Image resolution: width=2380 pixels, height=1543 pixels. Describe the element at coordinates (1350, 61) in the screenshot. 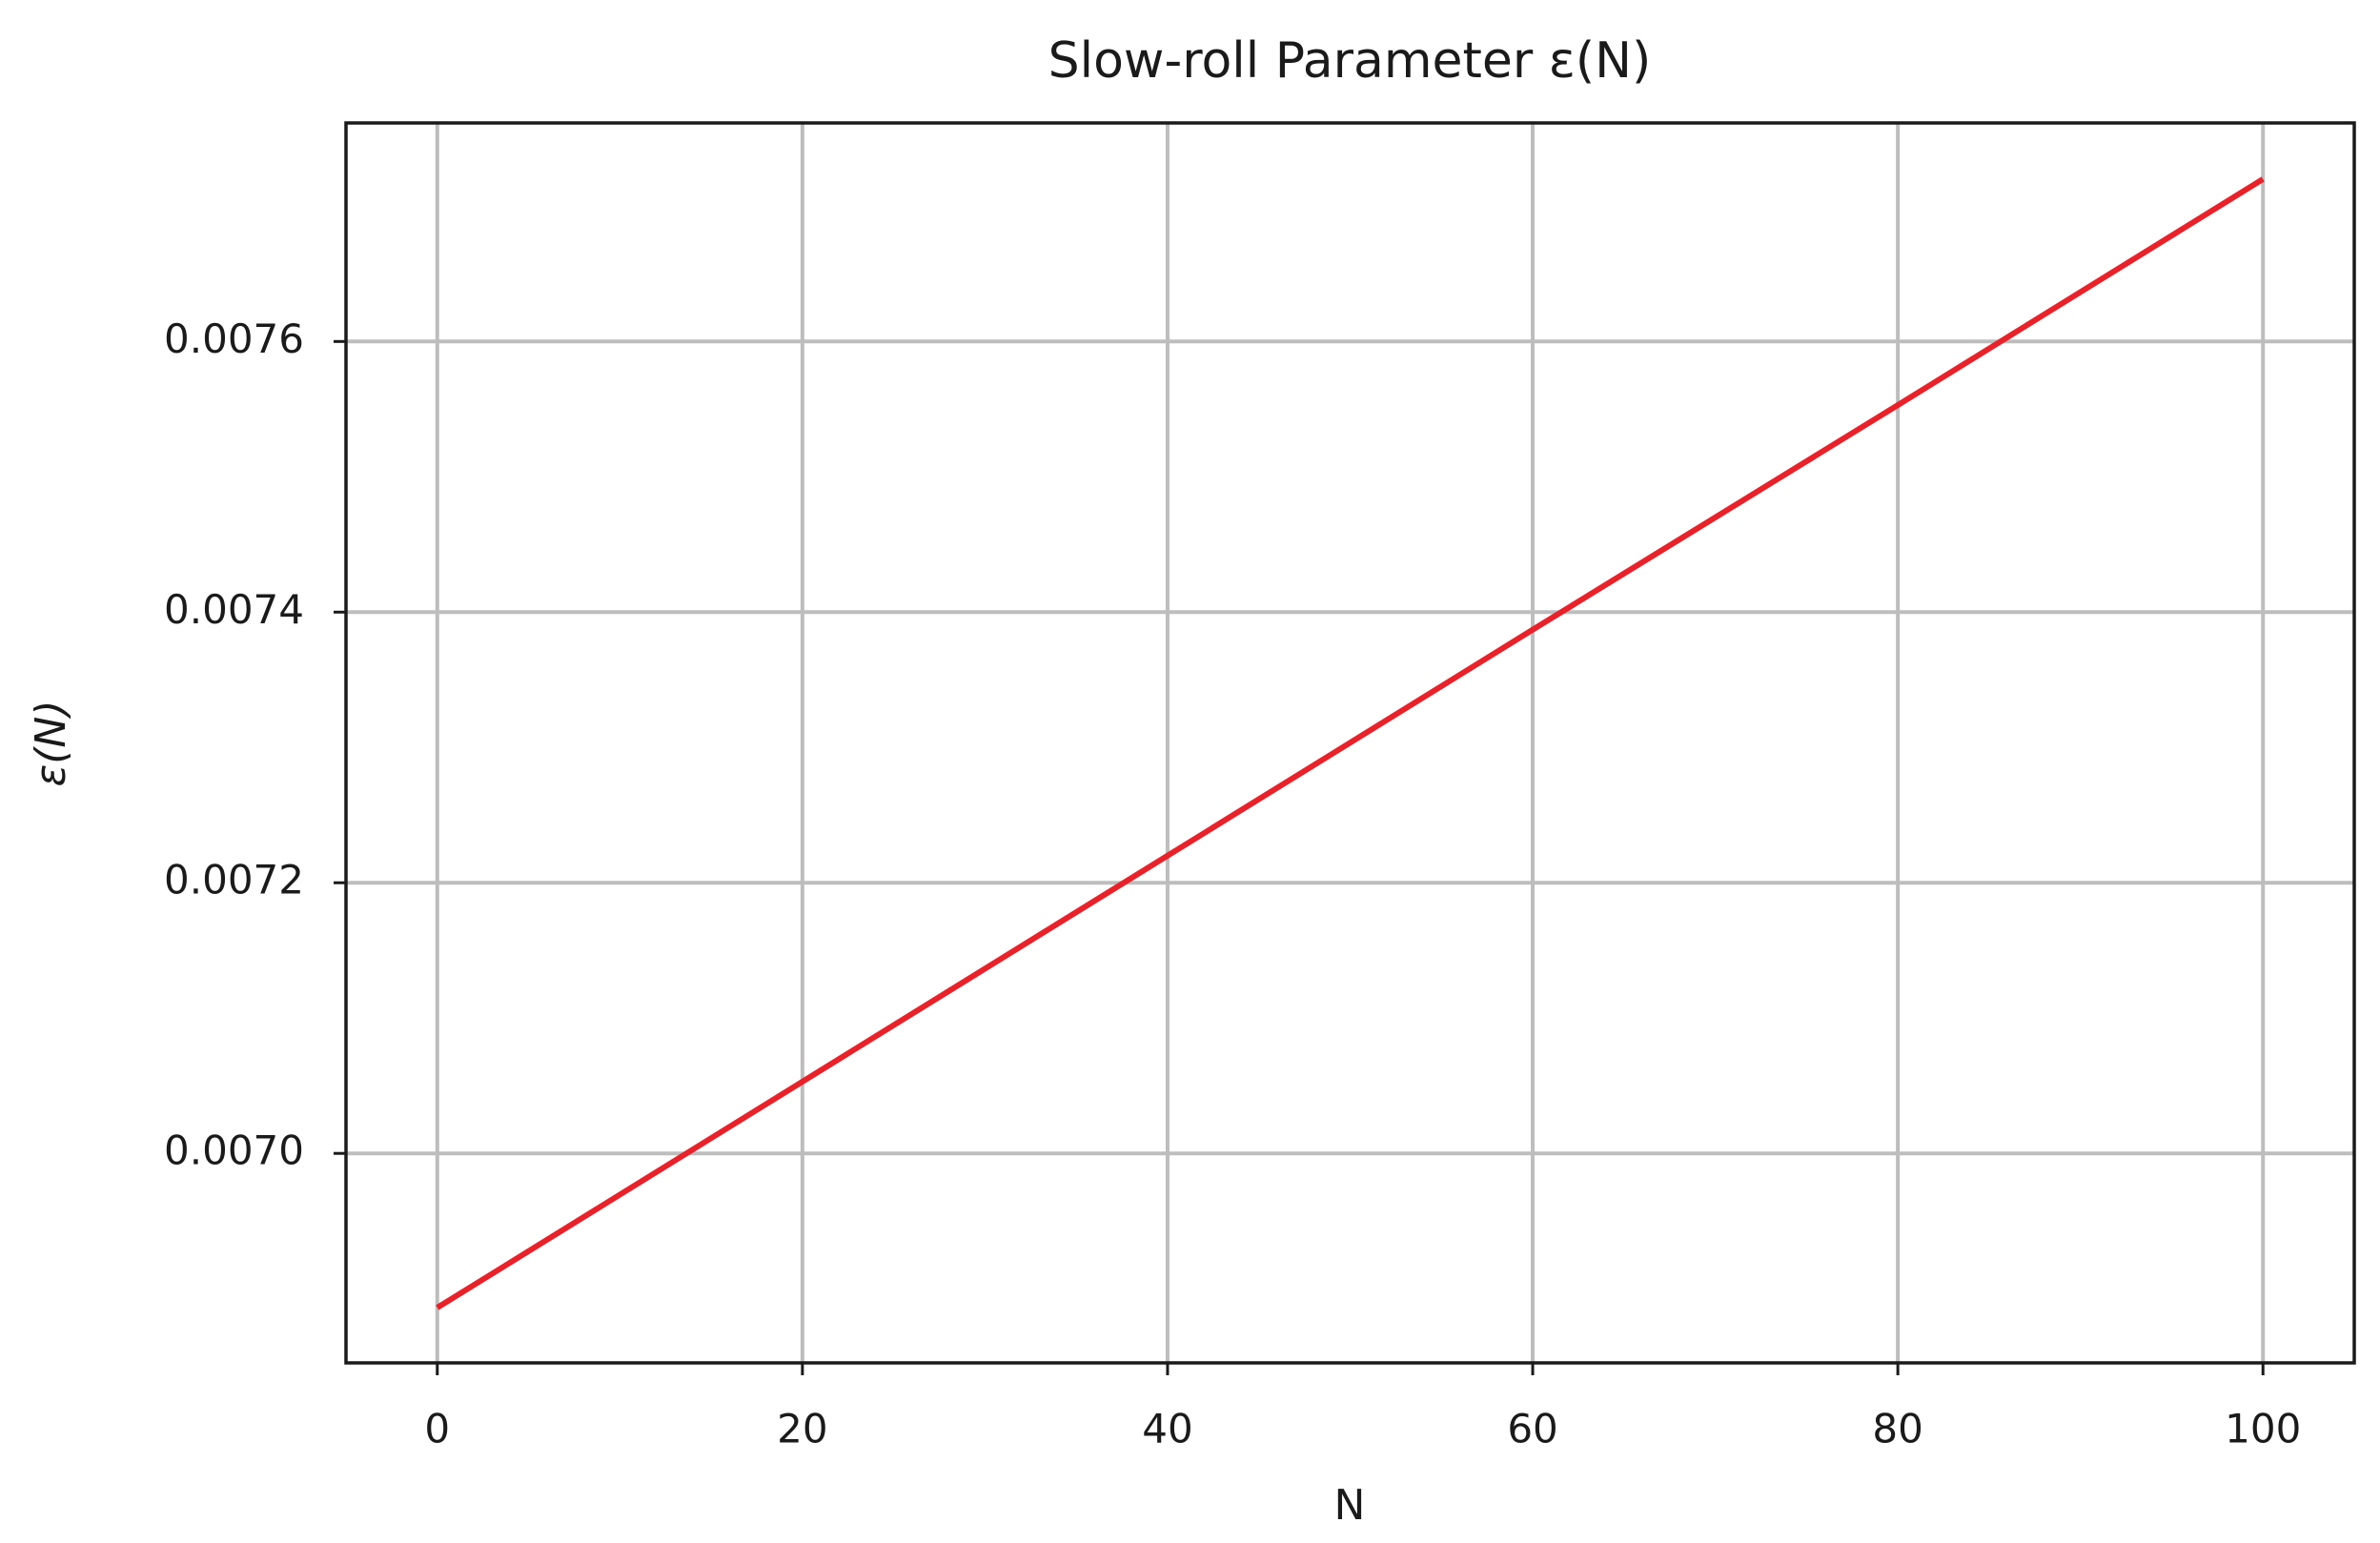

I see `chart-title: Slow-roll Parameter ε(N)` at that location.